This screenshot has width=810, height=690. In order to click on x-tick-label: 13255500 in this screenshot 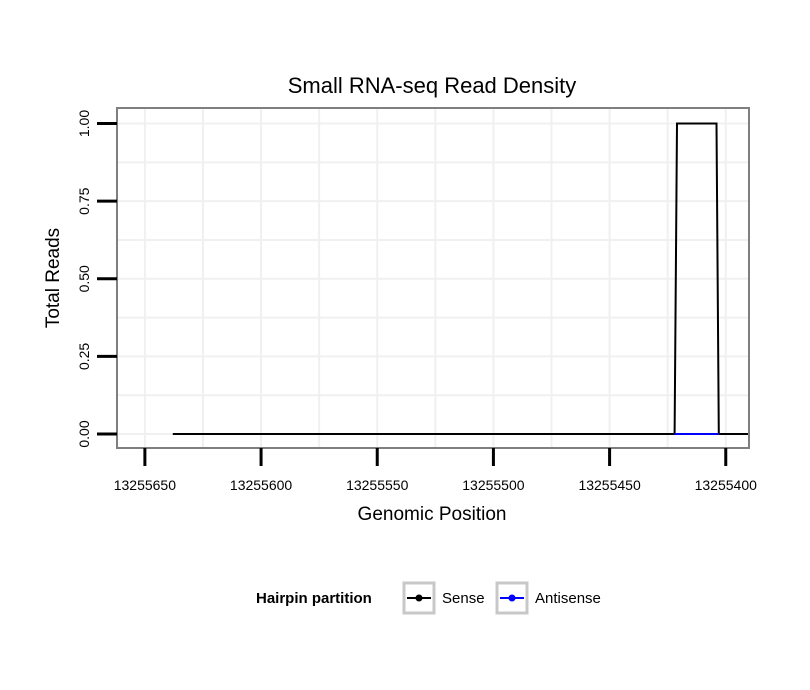, I will do `click(493, 485)`.